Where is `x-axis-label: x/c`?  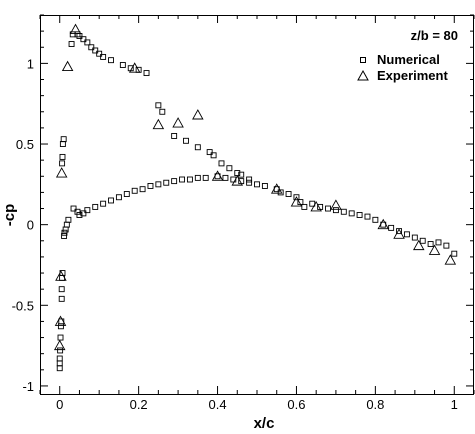 x-axis-label: x/c is located at coordinates (264, 423).